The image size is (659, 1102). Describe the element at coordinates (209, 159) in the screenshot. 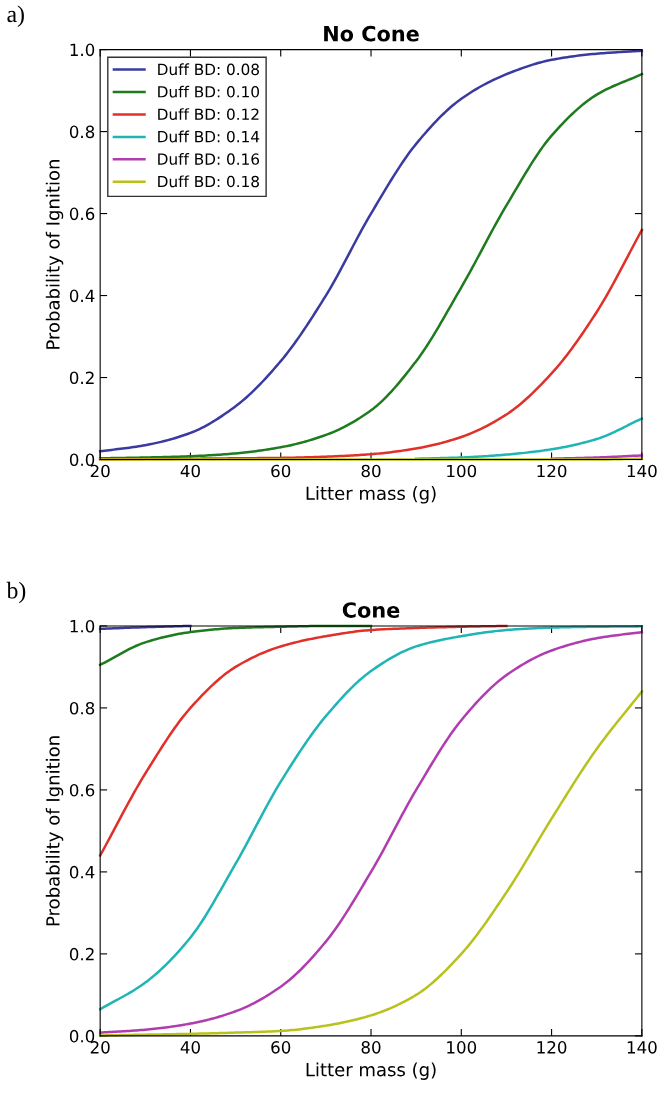

I see `legend-label: Duff BD: 0.16` at that location.